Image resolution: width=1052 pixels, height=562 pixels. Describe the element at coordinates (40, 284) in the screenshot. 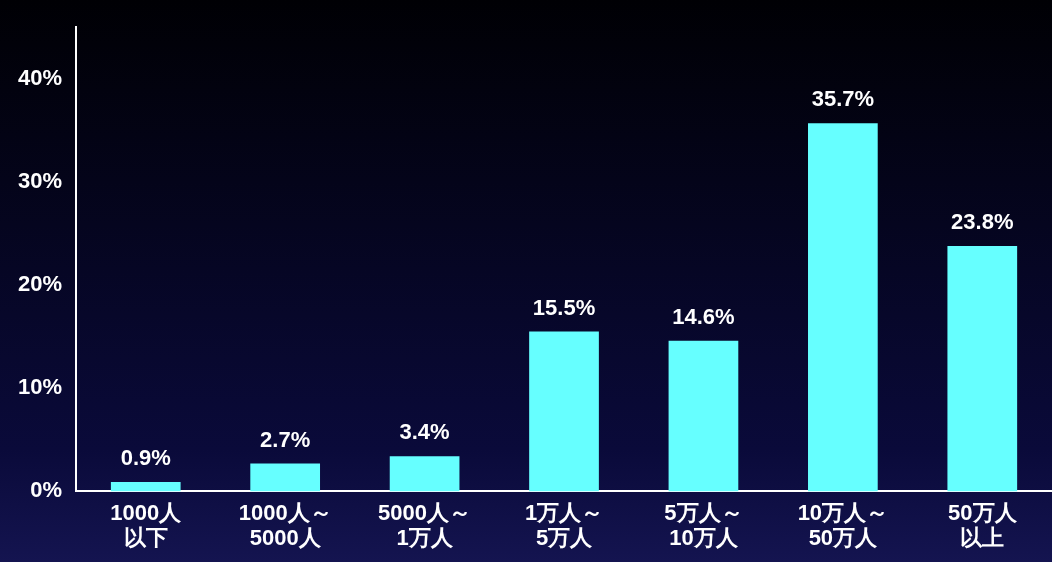

I see `y-tick-label: 20%` at that location.